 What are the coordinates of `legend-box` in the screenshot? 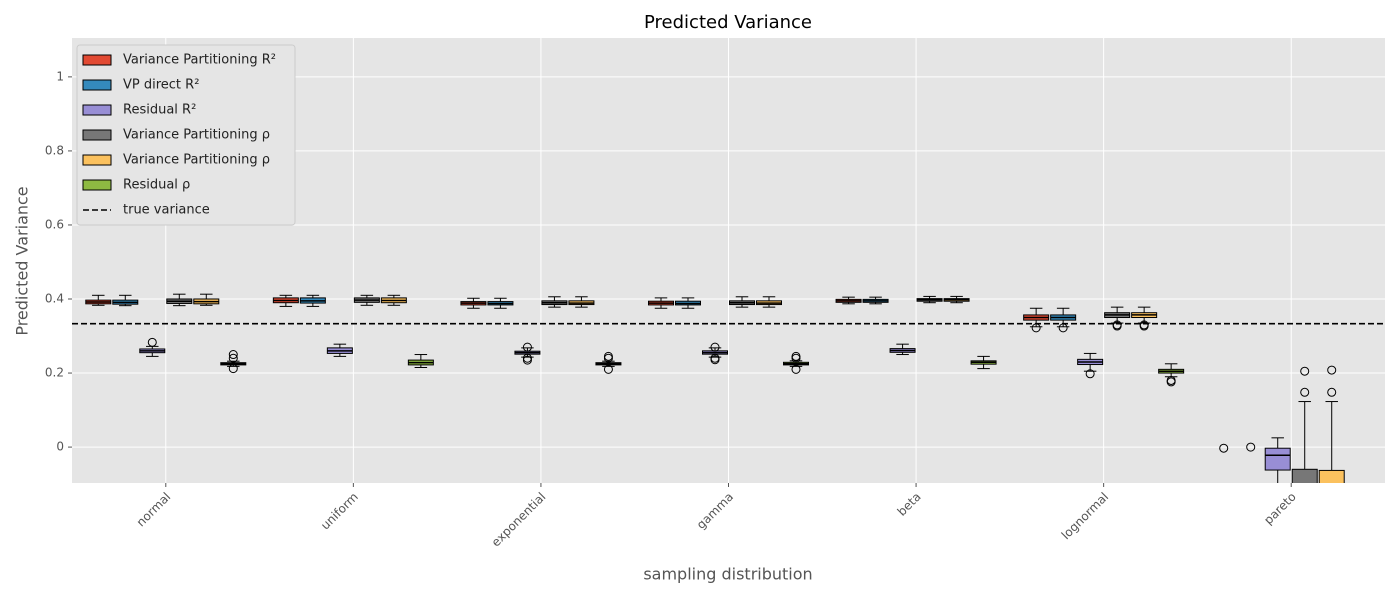 It's located at (186, 135).